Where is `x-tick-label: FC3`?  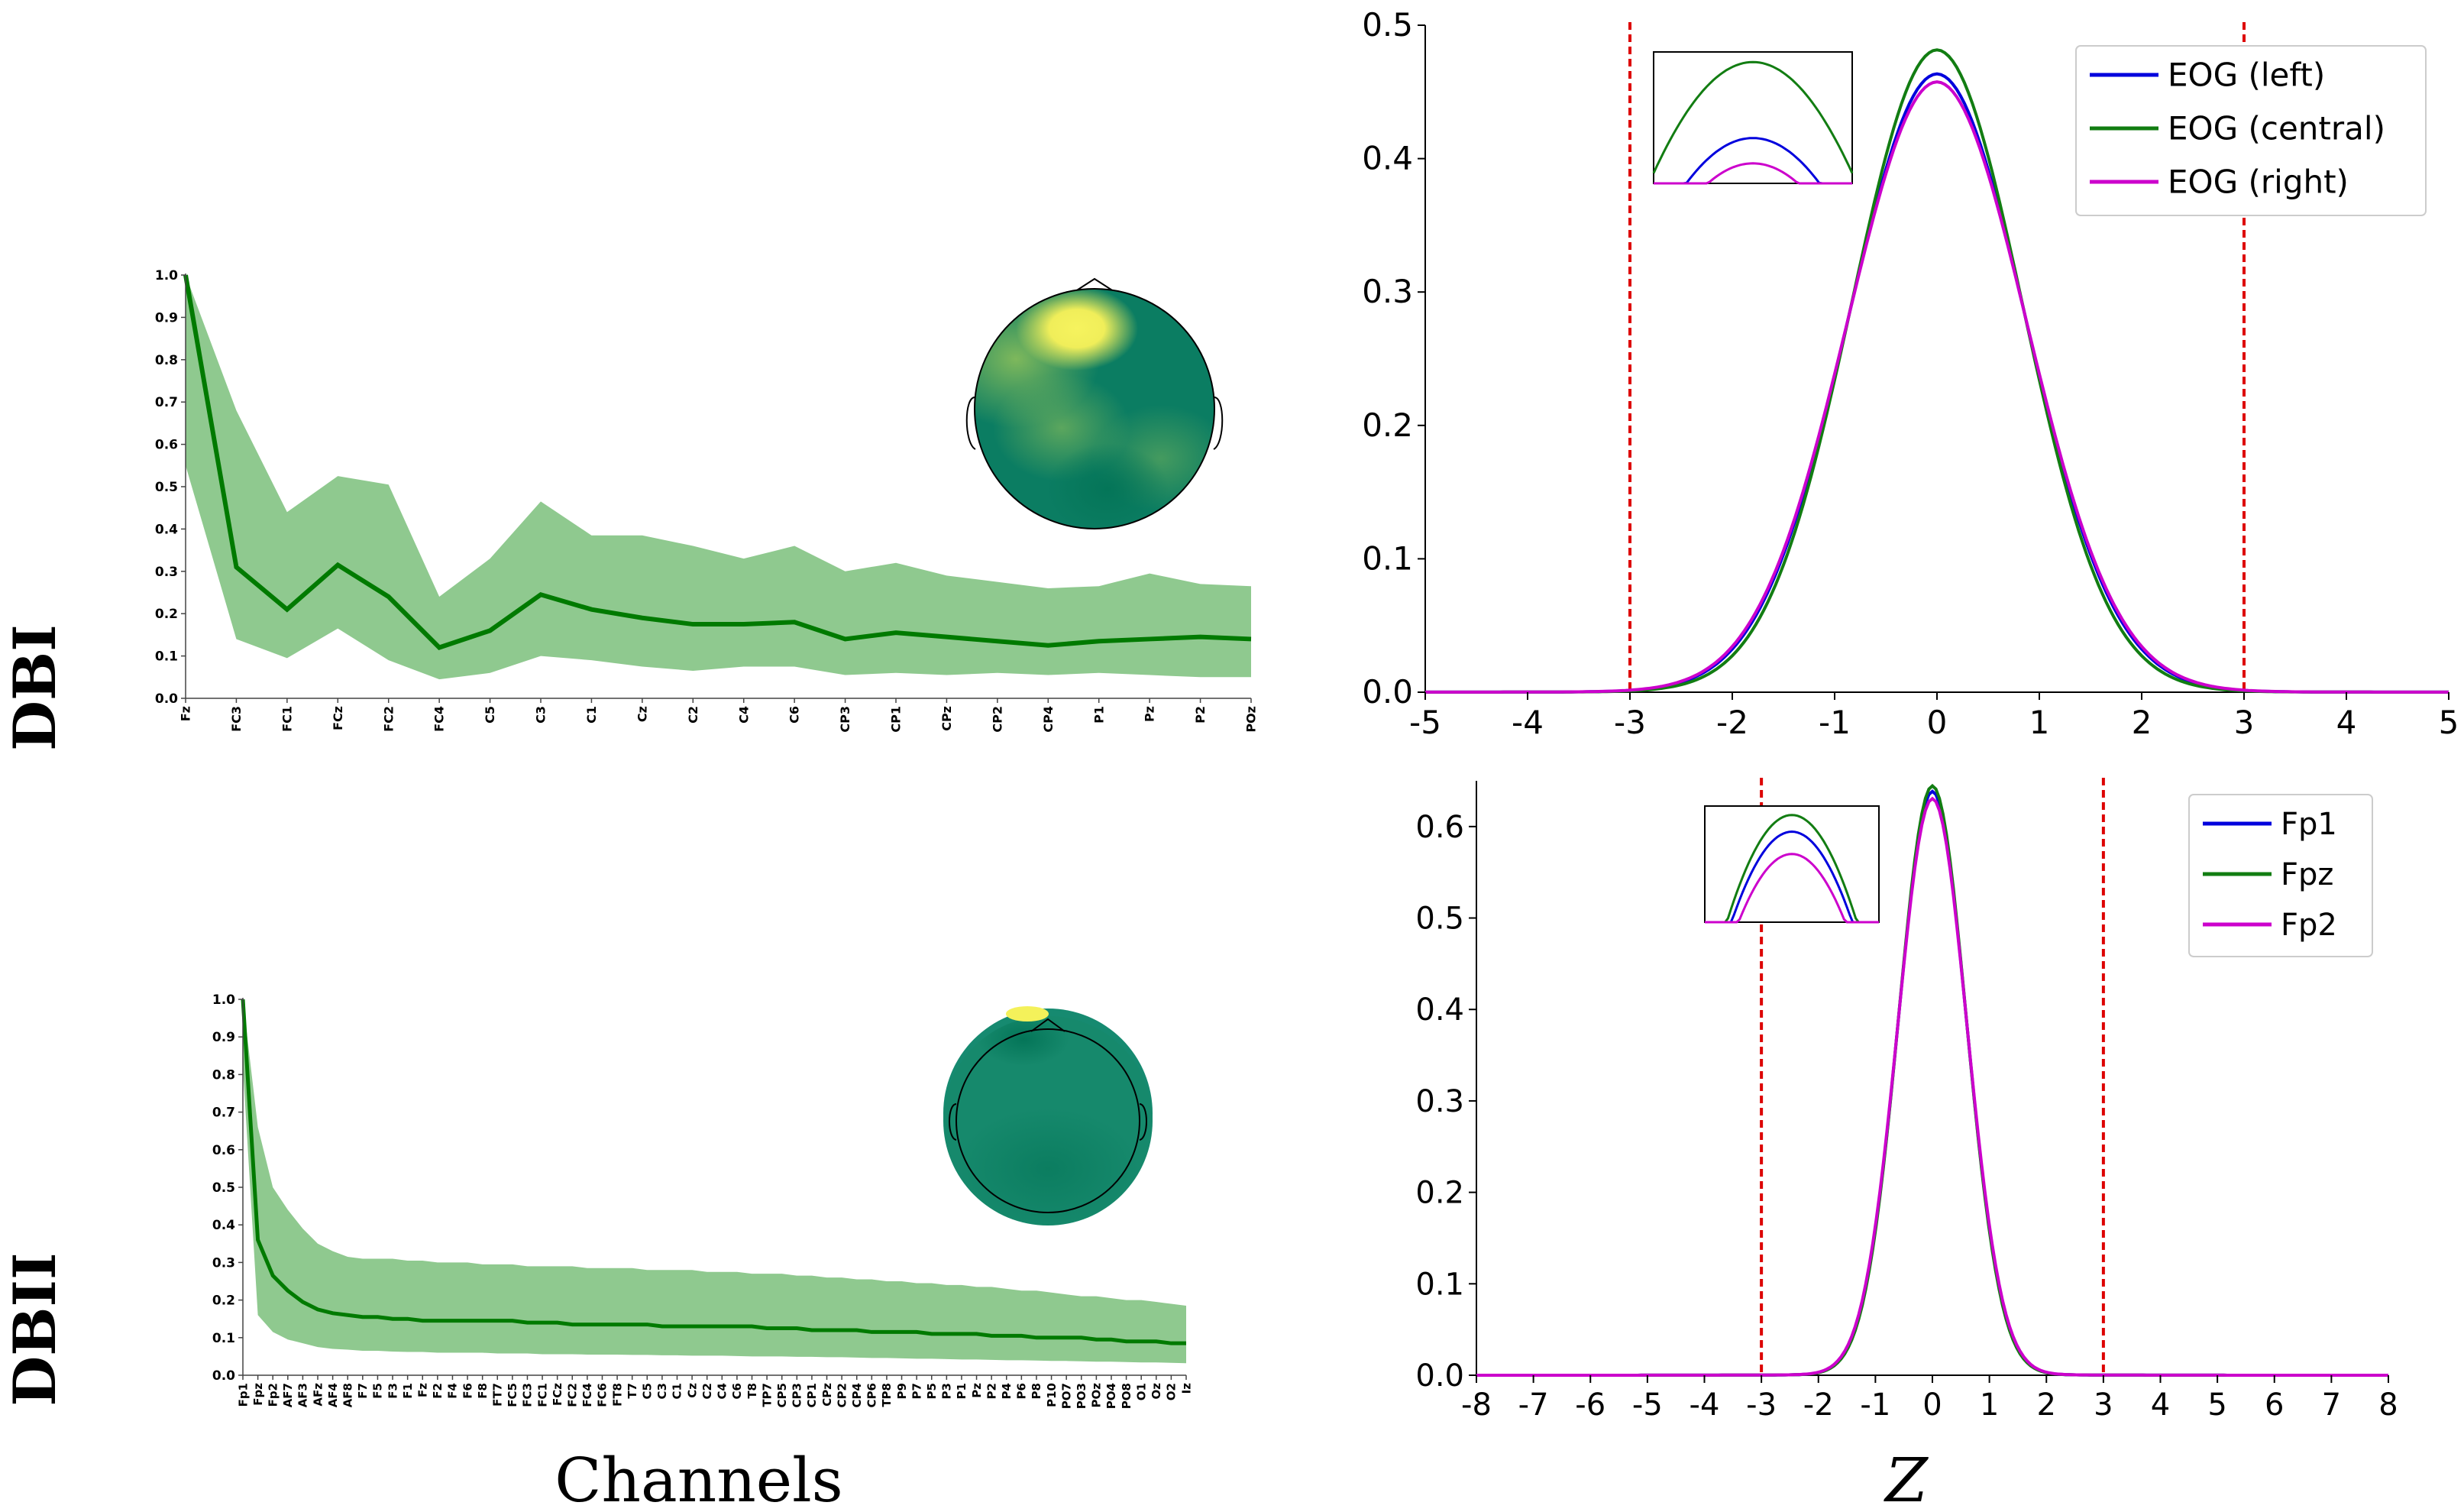
x-tick-label: FC3 is located at coordinates (528, 1395).